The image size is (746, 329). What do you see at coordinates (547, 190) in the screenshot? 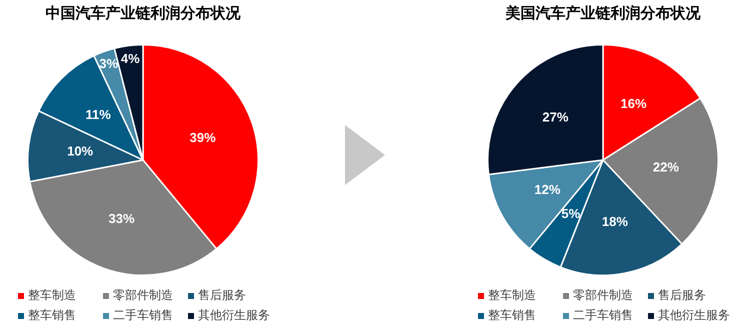
I see `data-label: 12%` at bounding box center [547, 190].